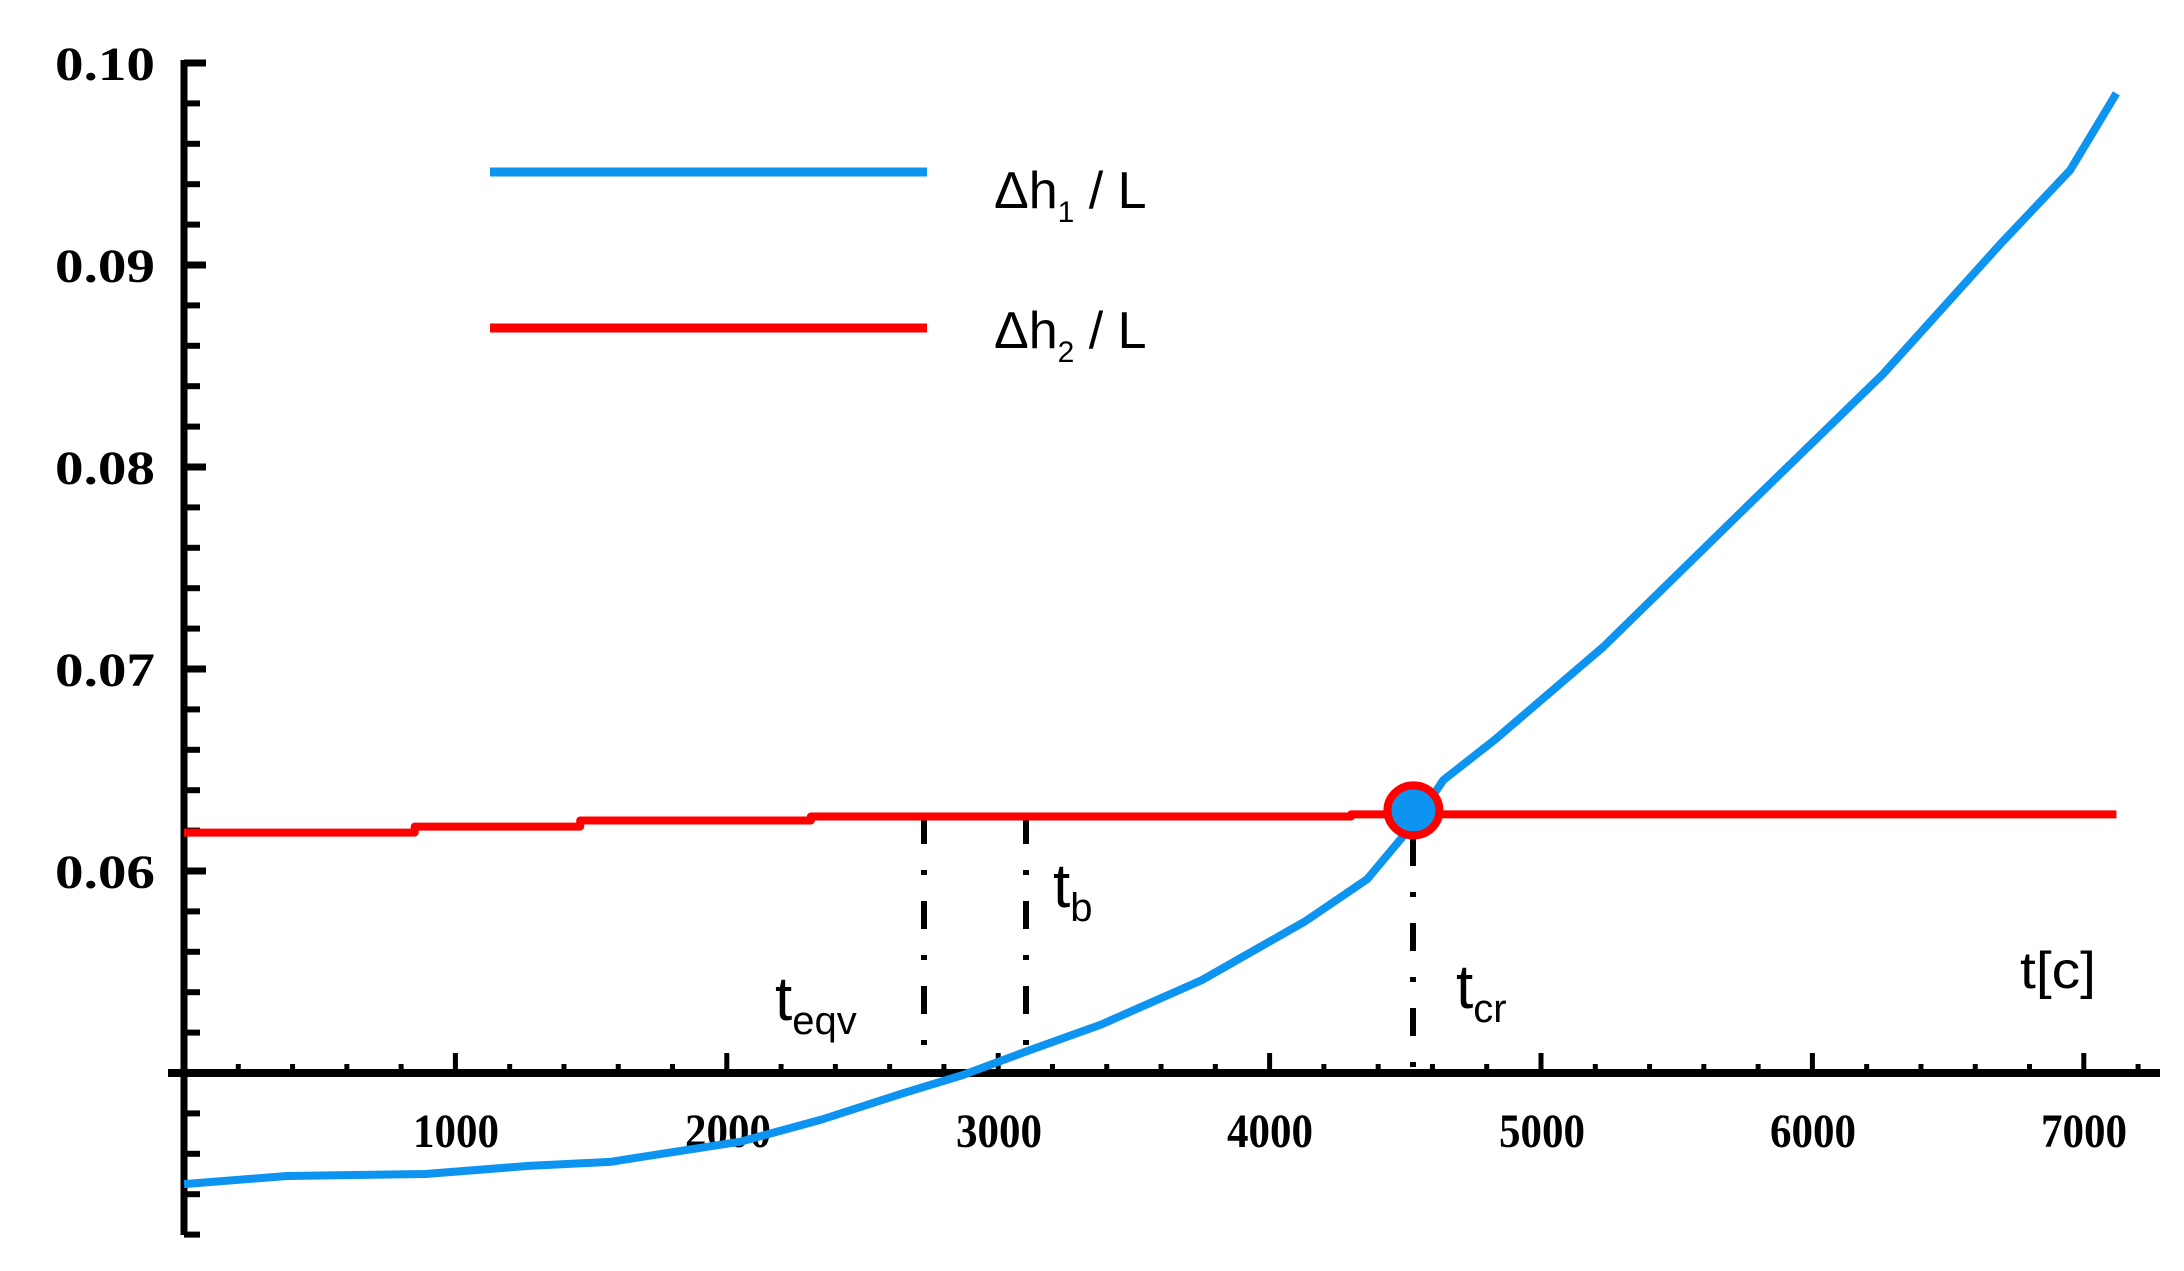 This screenshot has height=1271, width=2184. I want to click on x-axis-title: t[c], so click(2058, 971).